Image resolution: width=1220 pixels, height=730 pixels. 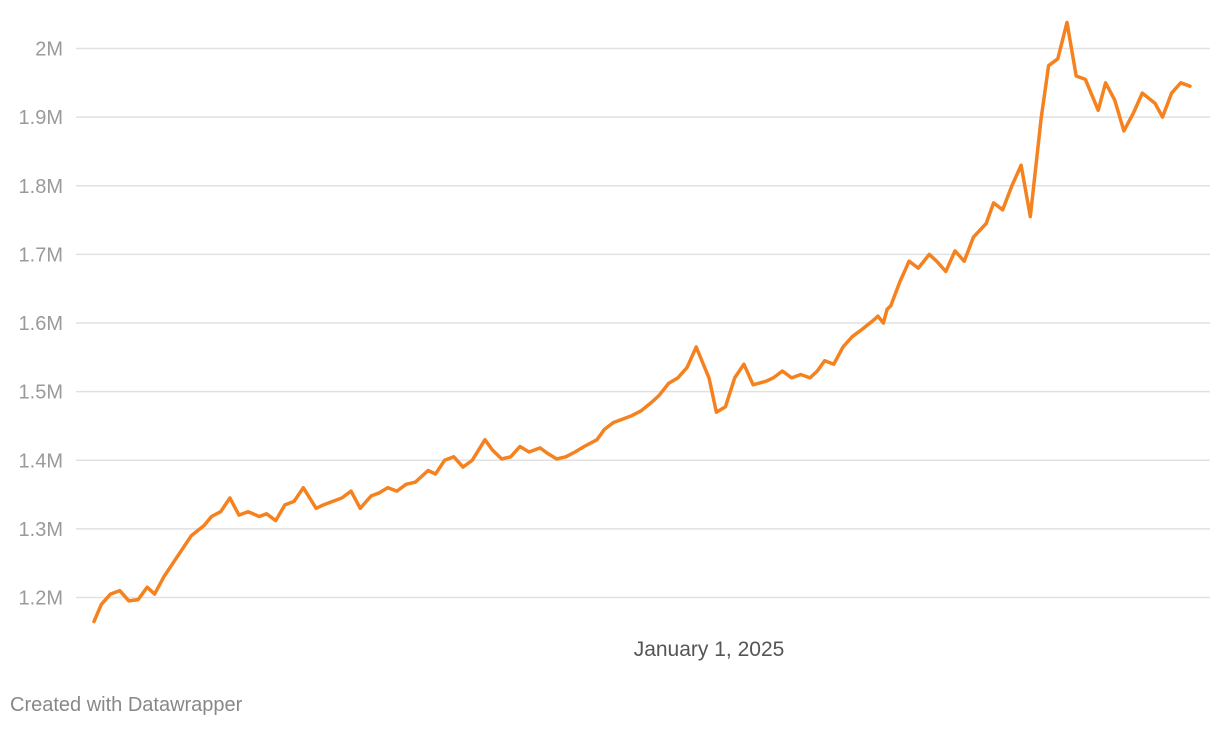 I want to click on y-tick-label: 1.8M, so click(x=41, y=187).